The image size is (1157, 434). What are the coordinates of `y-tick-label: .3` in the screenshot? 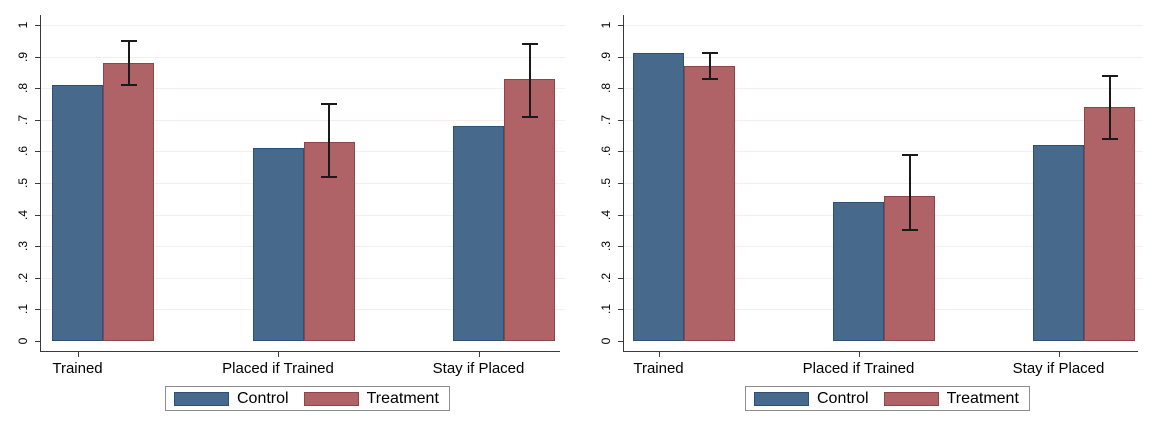 It's located at (606, 246).